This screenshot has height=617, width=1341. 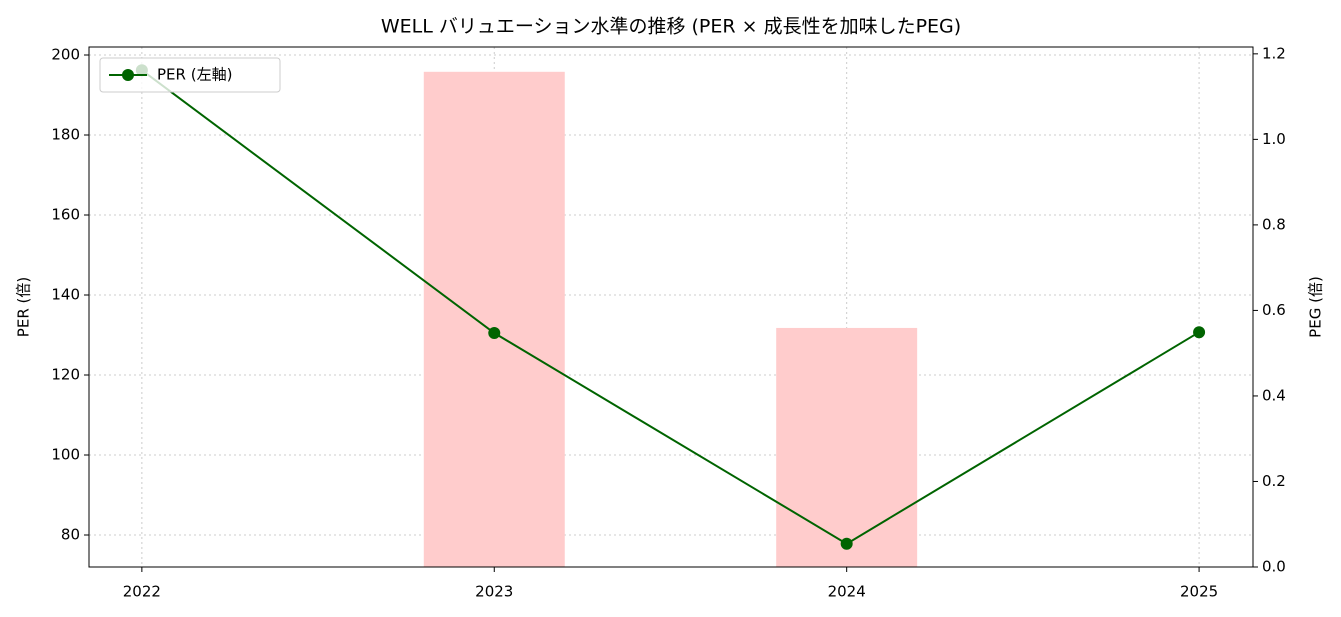 What do you see at coordinates (65, 295) in the screenshot?
I see `y-tick-label: 140` at bounding box center [65, 295].